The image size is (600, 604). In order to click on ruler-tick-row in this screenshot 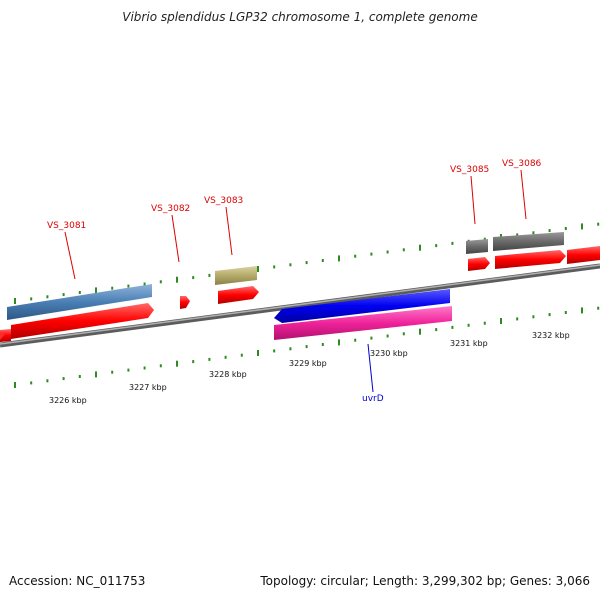, I will do `click(307, 347)`.